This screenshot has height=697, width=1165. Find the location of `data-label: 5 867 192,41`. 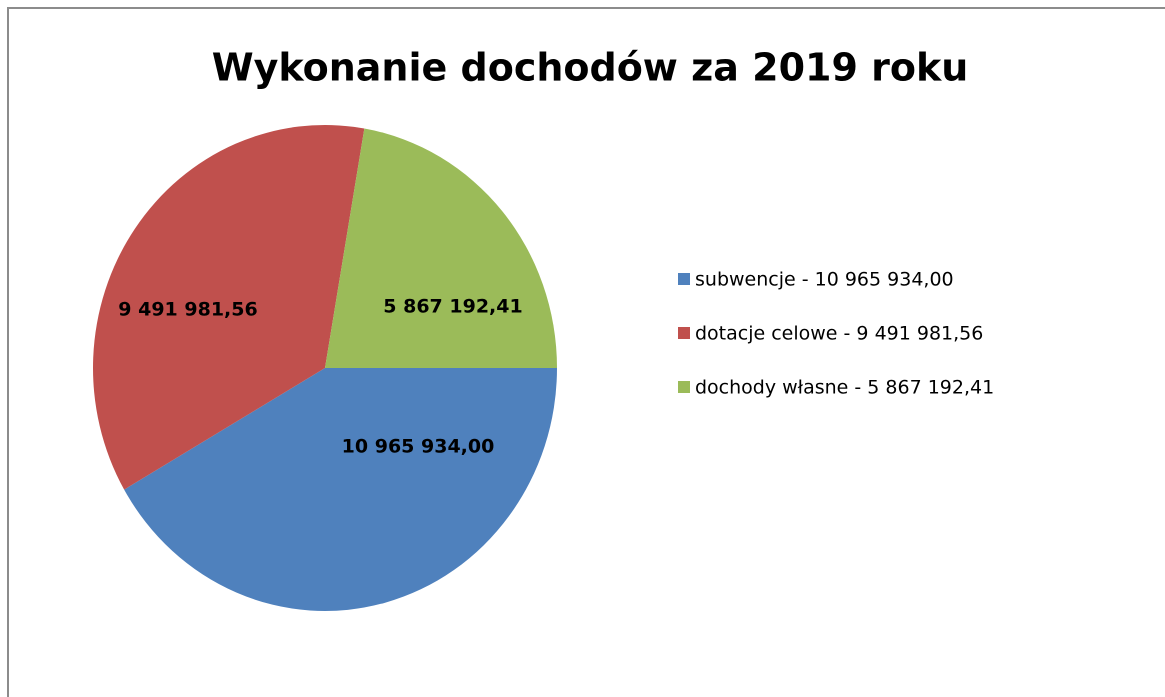

data-label: 5 867 192,41 is located at coordinates (452, 307).